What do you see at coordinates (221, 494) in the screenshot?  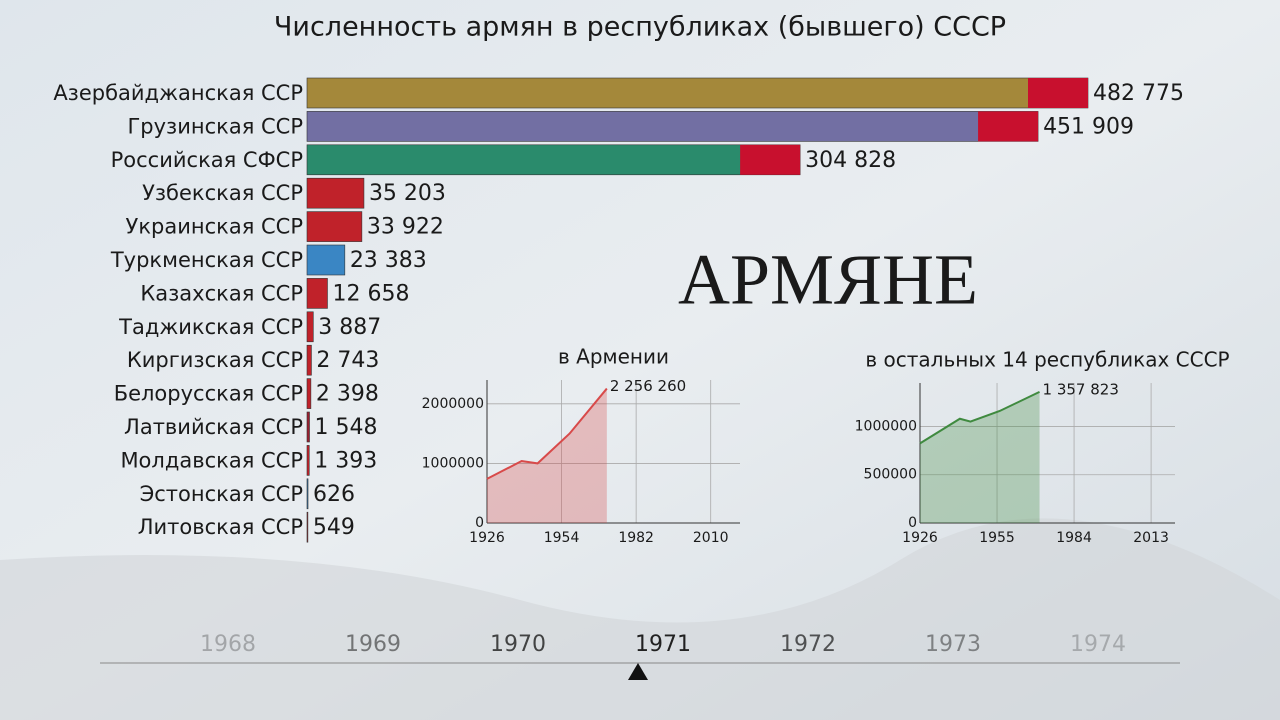 I see `category-label: Эстонская ССР` at bounding box center [221, 494].